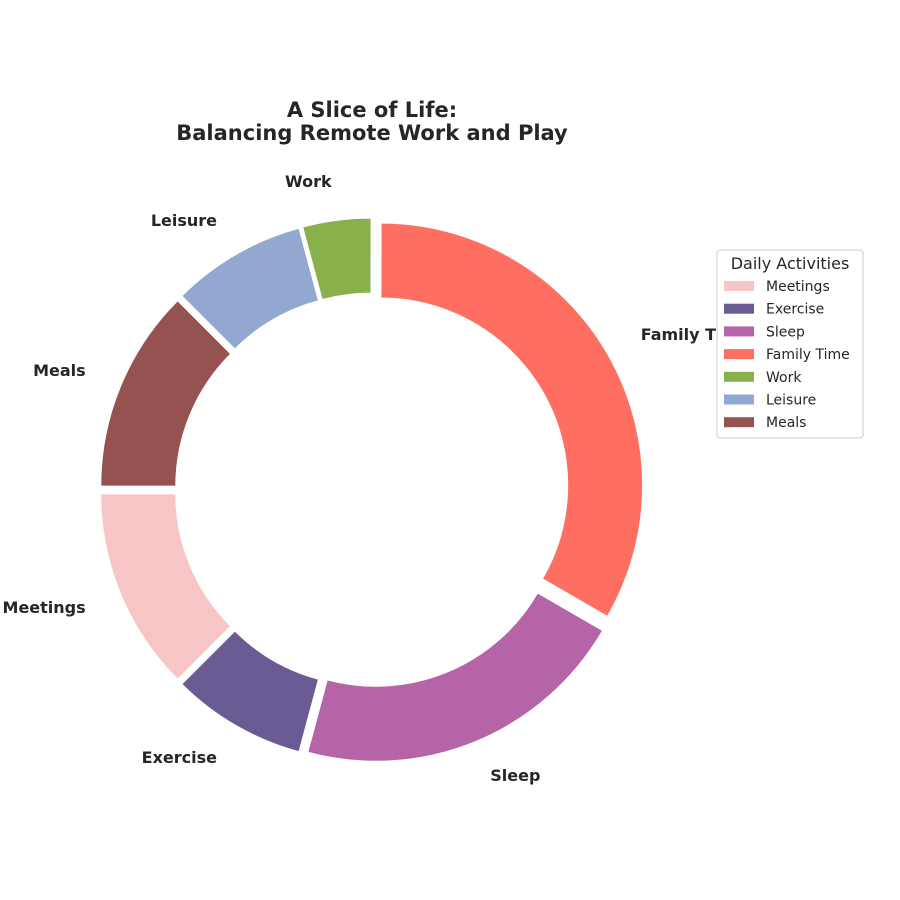 The width and height of the screenshot is (900, 900). Describe the element at coordinates (515, 775) in the screenshot. I see `slice-label-sleep: Sleep` at that location.